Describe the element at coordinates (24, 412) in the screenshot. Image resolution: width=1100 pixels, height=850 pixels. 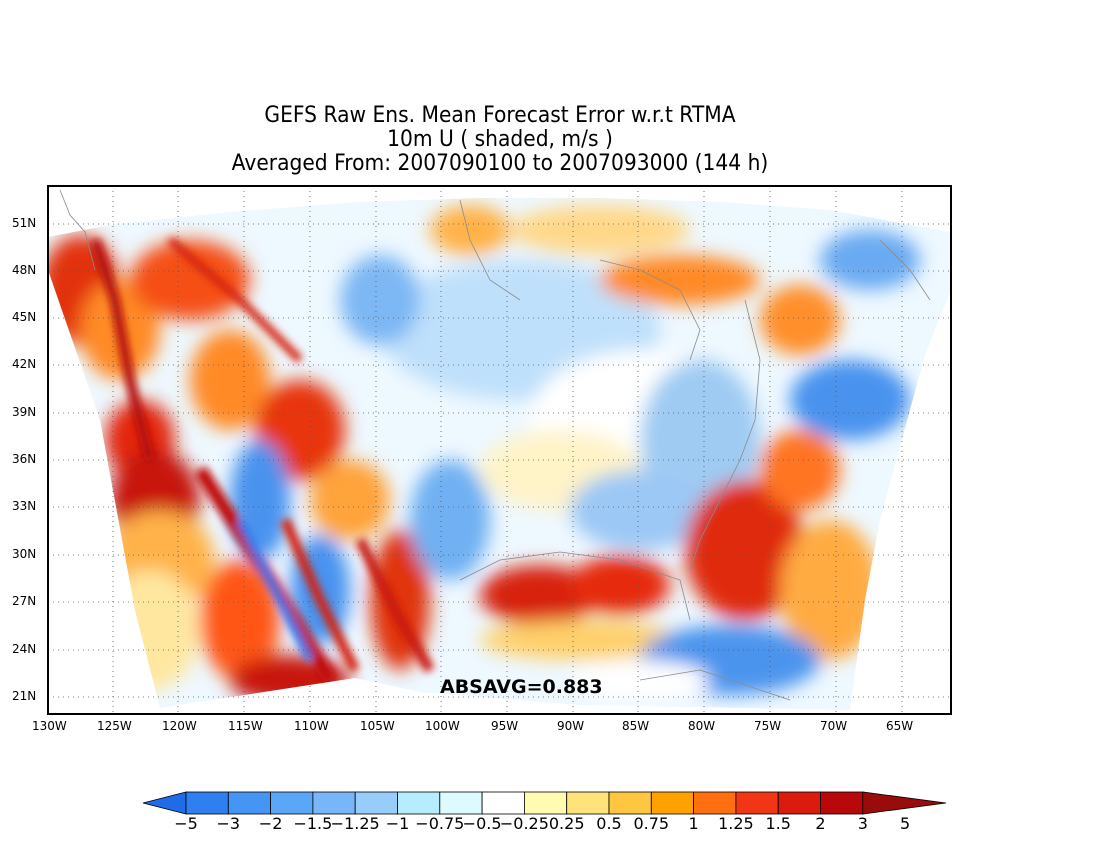
I see `lat-label-39N: 39N` at that location.